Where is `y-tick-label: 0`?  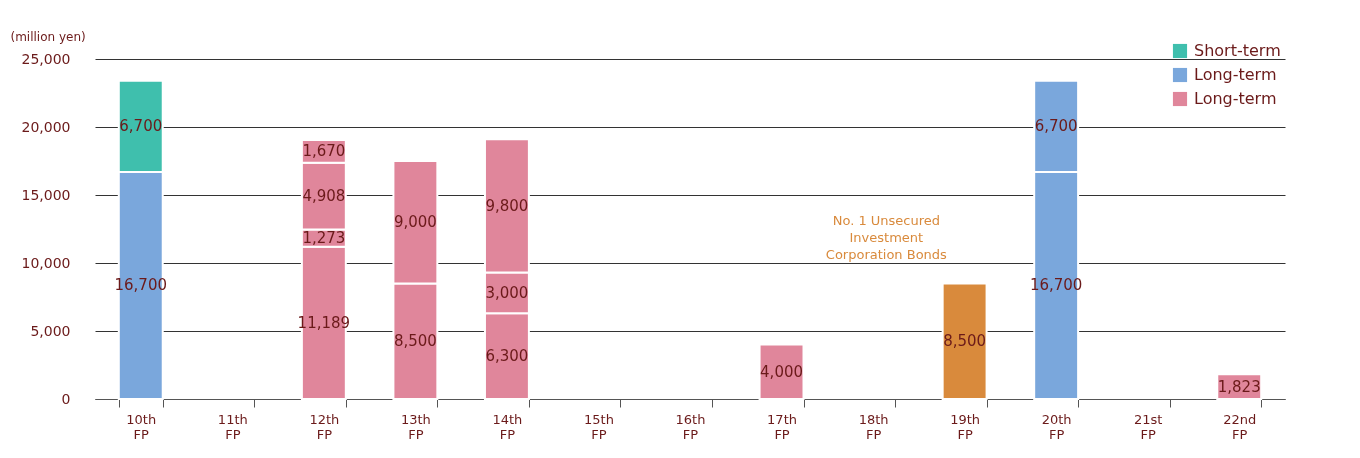
y-tick-label: 0 is located at coordinates (66, 398).